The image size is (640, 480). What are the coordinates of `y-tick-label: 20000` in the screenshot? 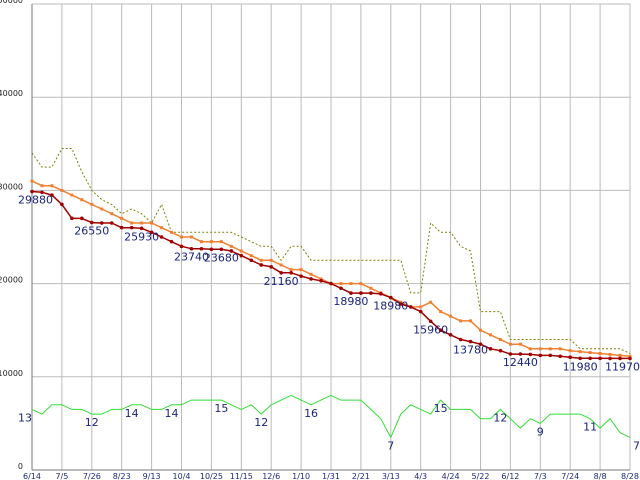 It's located at (11, 280).